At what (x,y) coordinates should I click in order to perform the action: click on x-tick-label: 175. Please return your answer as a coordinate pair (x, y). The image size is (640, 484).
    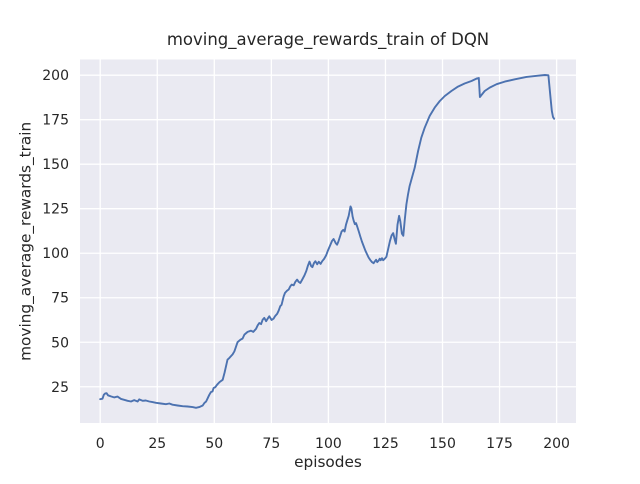
    Looking at the image, I should click on (499, 444).